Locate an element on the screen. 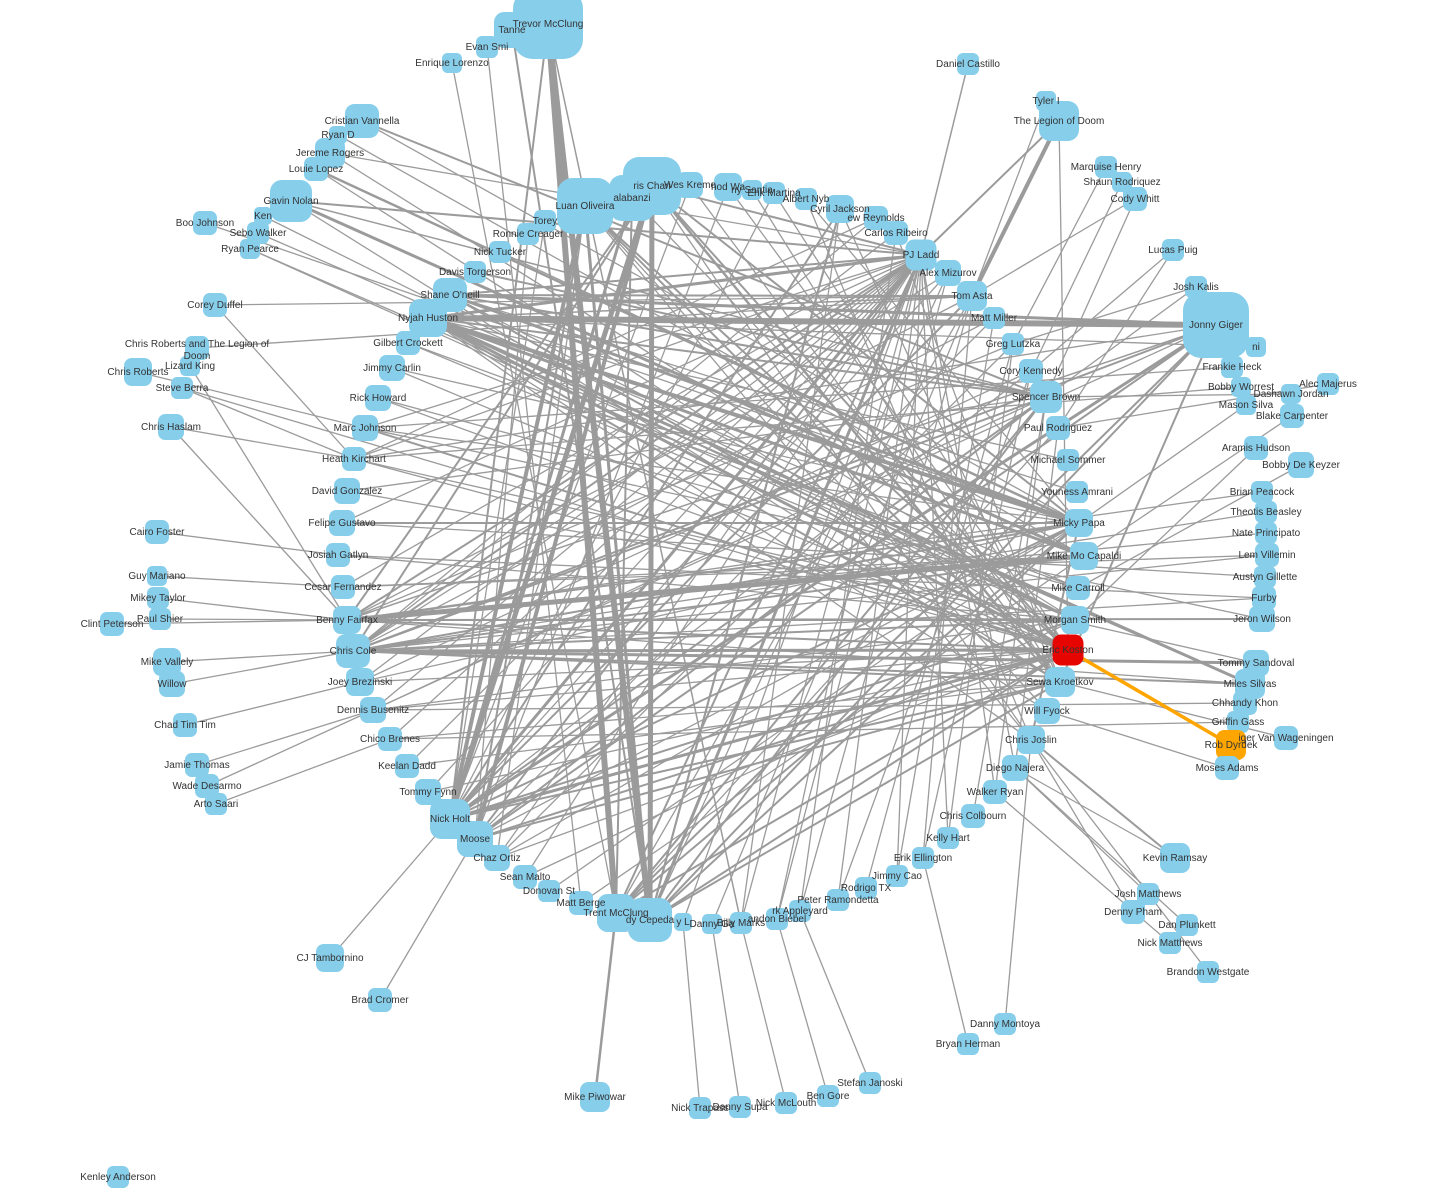  graph-node-will-fyock is located at coordinates (1047, 711).